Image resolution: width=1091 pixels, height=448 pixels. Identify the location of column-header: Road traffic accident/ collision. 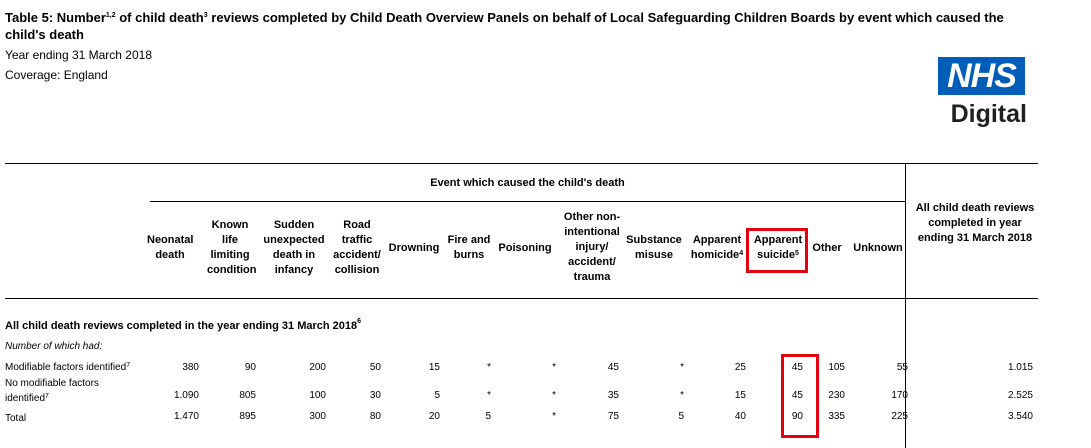
(357, 247).